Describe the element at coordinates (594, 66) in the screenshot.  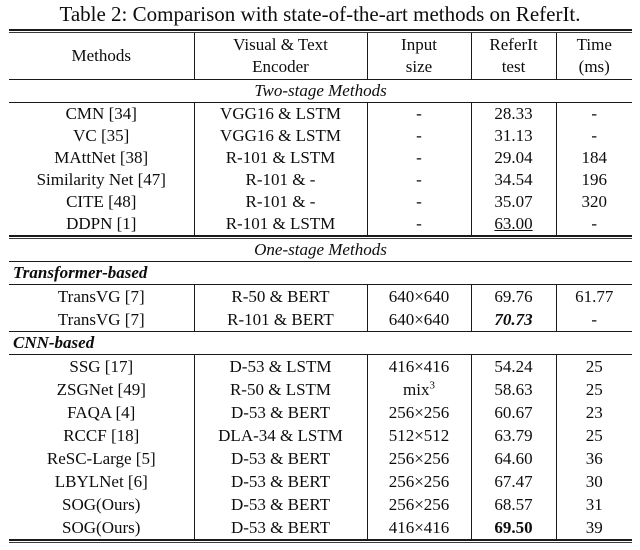
I see `column-header-line: (ms)` at that location.